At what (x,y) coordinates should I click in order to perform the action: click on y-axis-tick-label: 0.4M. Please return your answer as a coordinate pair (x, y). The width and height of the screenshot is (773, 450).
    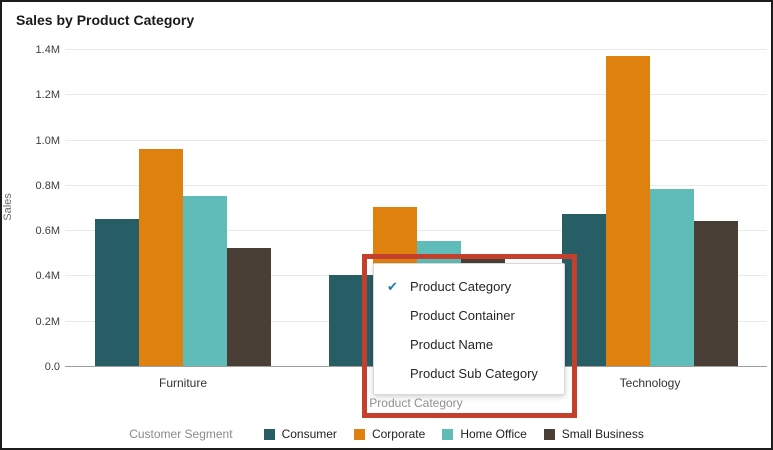
    Looking at the image, I should click on (47, 276).